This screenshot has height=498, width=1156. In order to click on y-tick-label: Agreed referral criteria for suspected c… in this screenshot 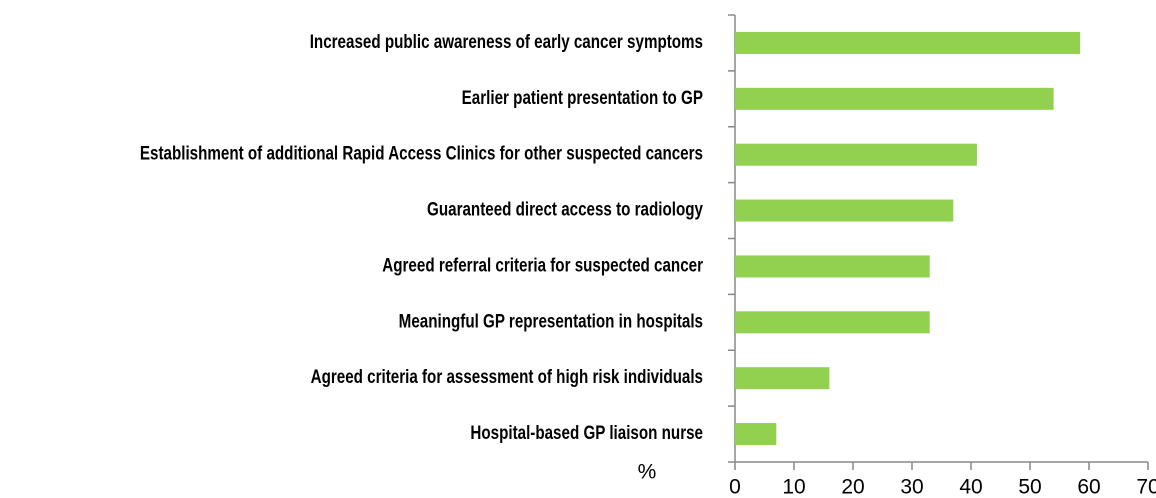, I will do `click(542, 265)`.